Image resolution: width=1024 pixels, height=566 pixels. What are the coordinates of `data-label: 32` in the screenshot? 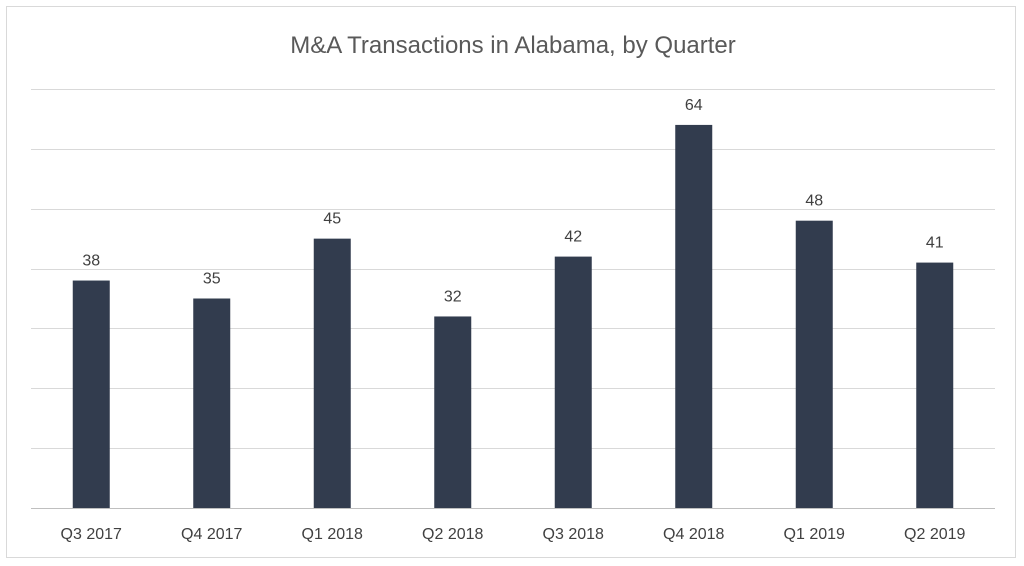 It's located at (453, 296).